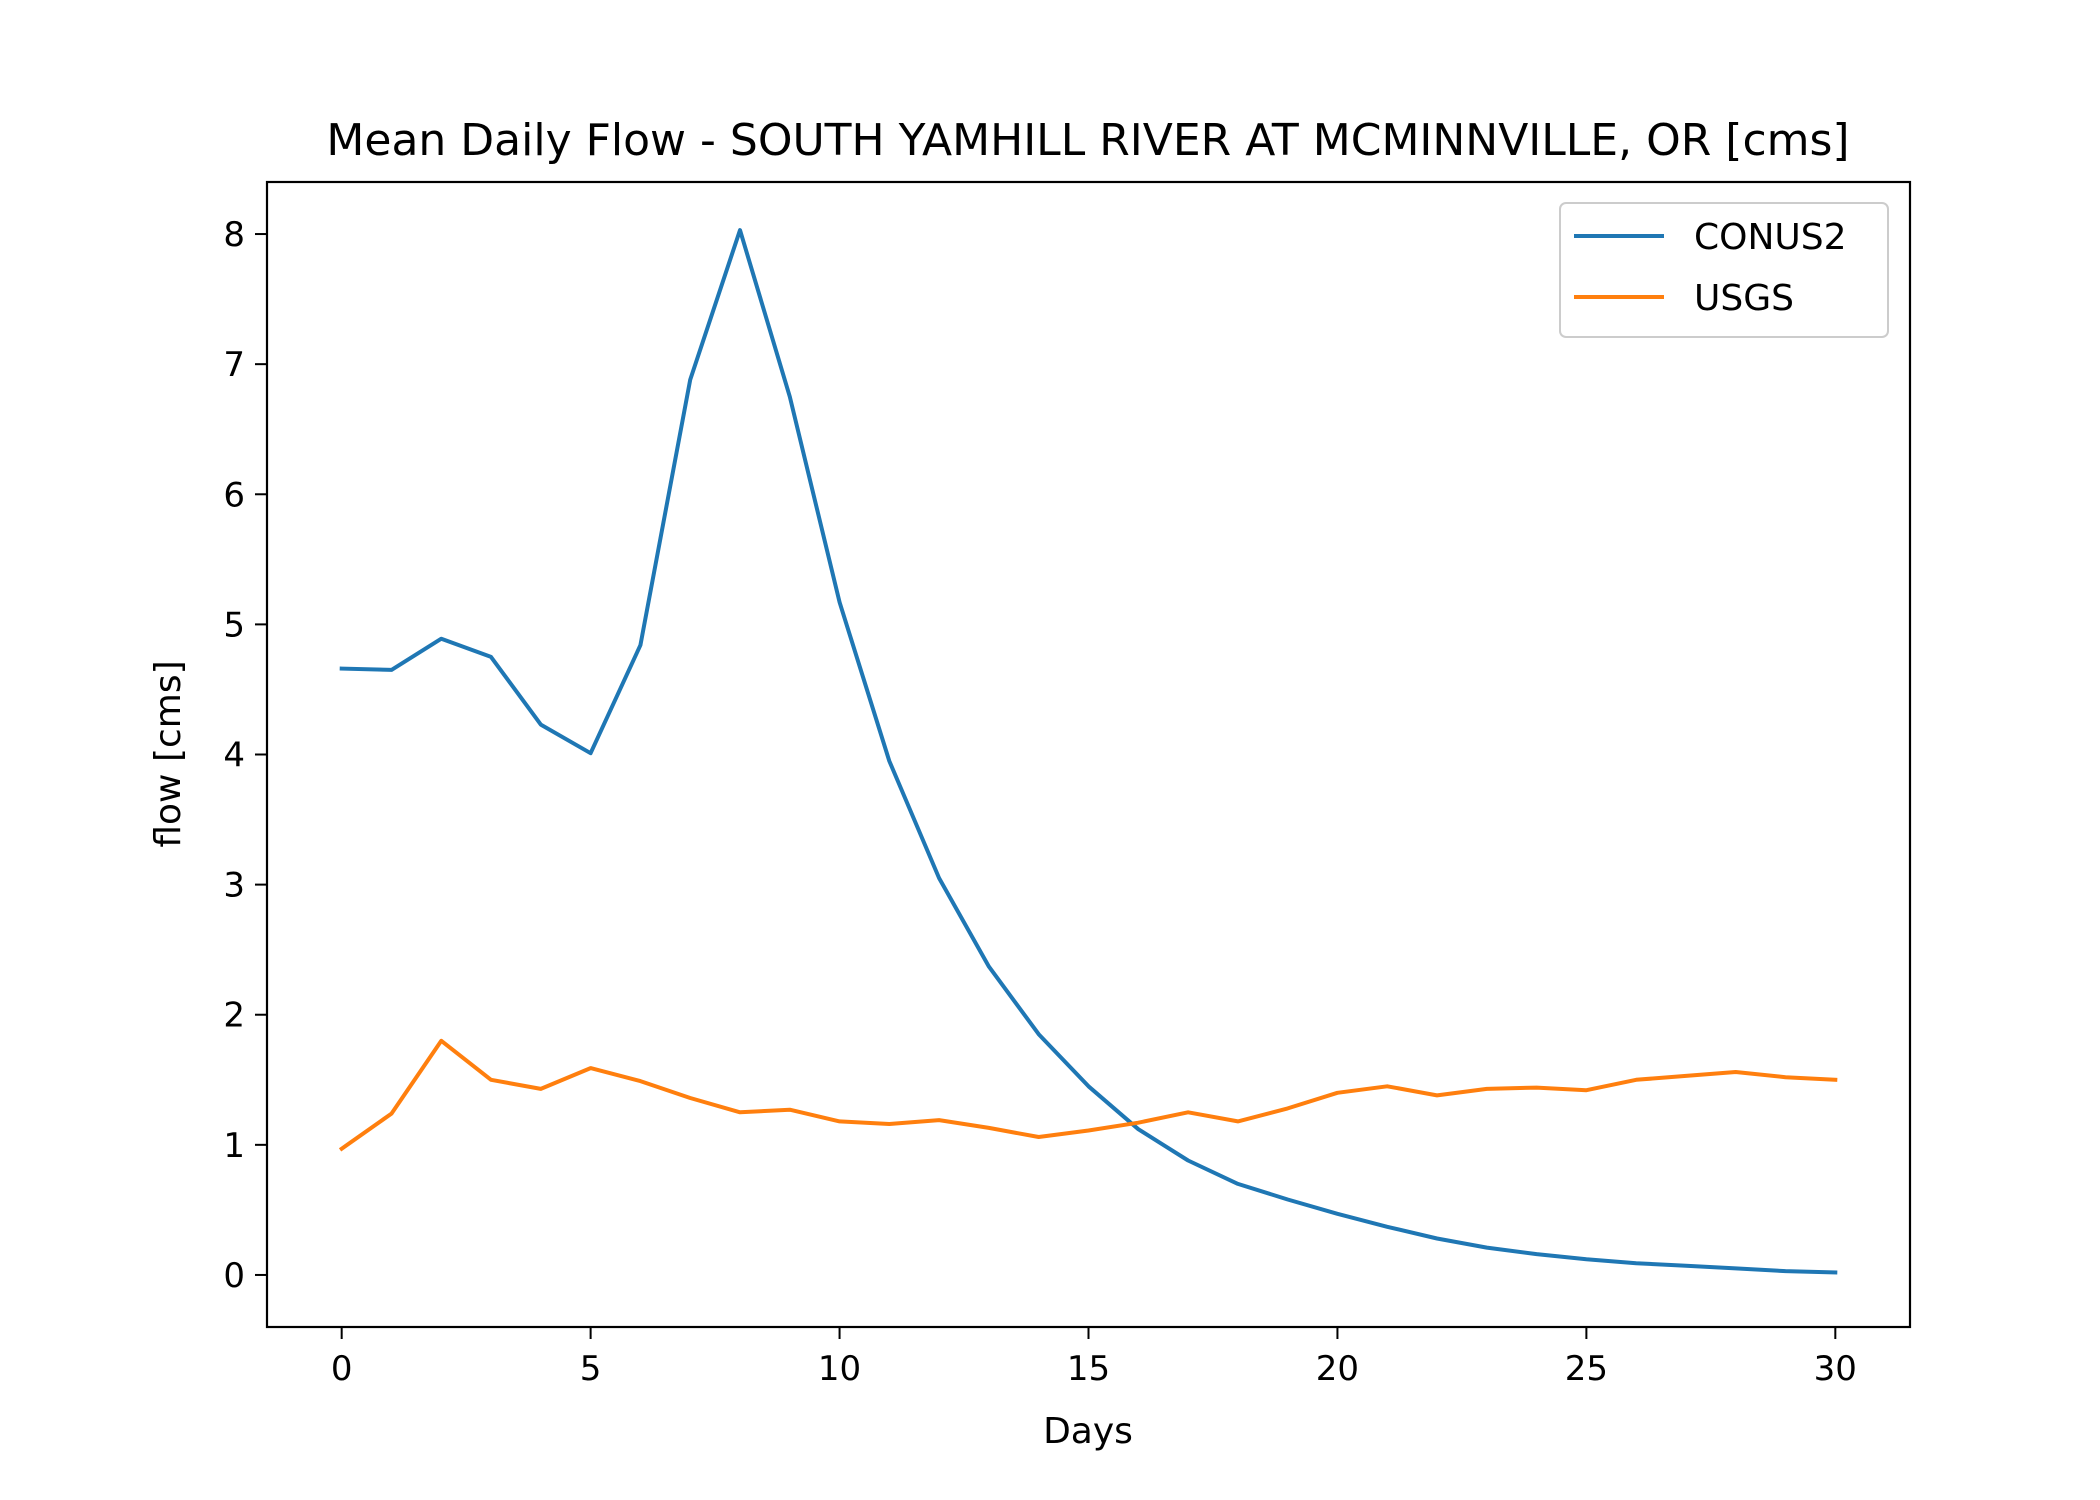  Describe the element at coordinates (1744, 298) in the screenshot. I see `legend-label-usgs: USGS` at that location.